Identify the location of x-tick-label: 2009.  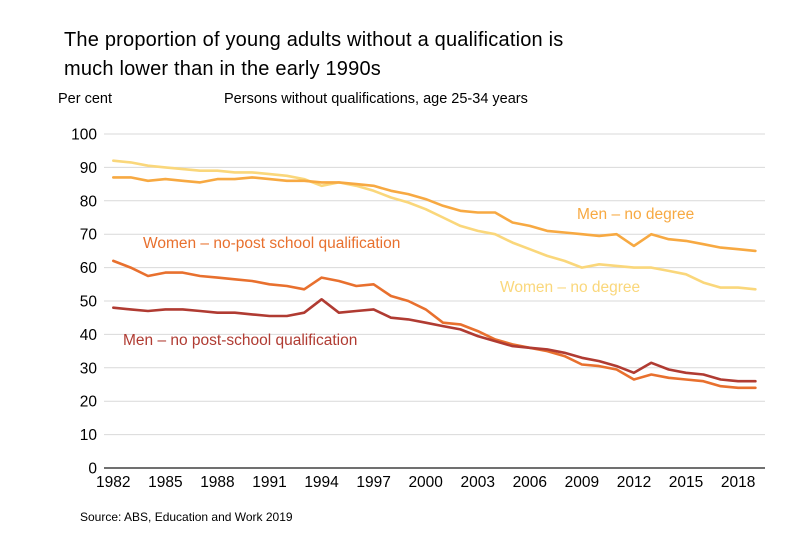
(582, 482).